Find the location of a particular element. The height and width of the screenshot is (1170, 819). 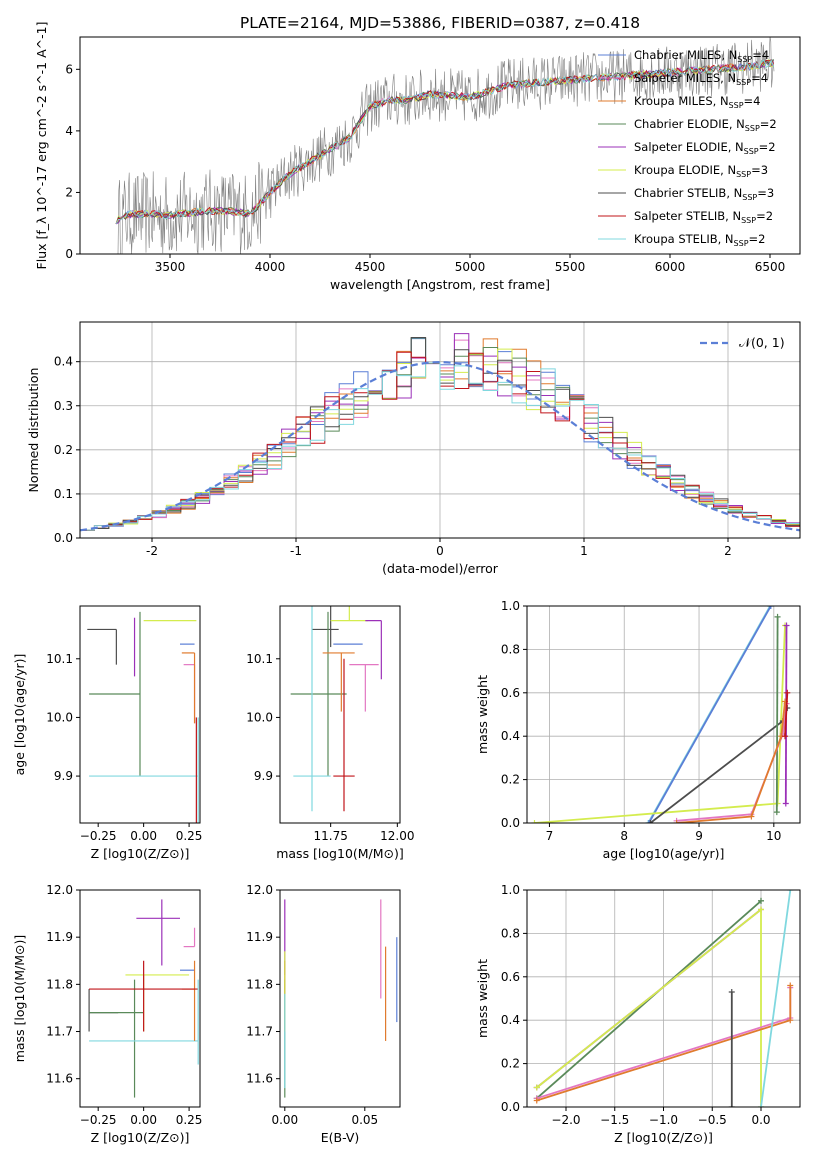

errorbar-kroupa-miles is located at coordinates (188, 688).